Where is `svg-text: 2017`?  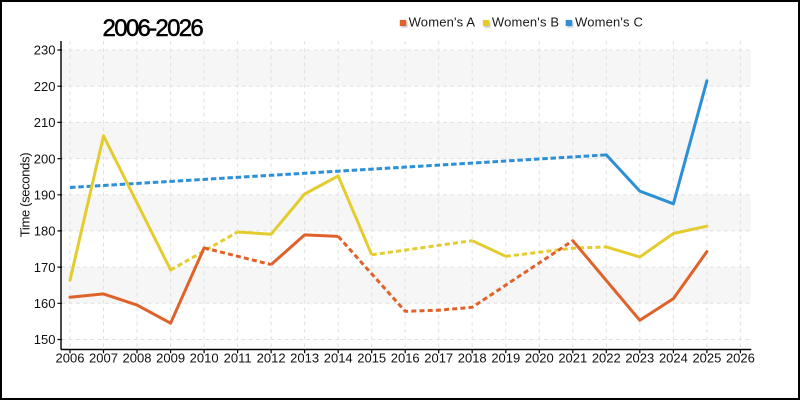 svg-text: 2017 is located at coordinates (438, 358).